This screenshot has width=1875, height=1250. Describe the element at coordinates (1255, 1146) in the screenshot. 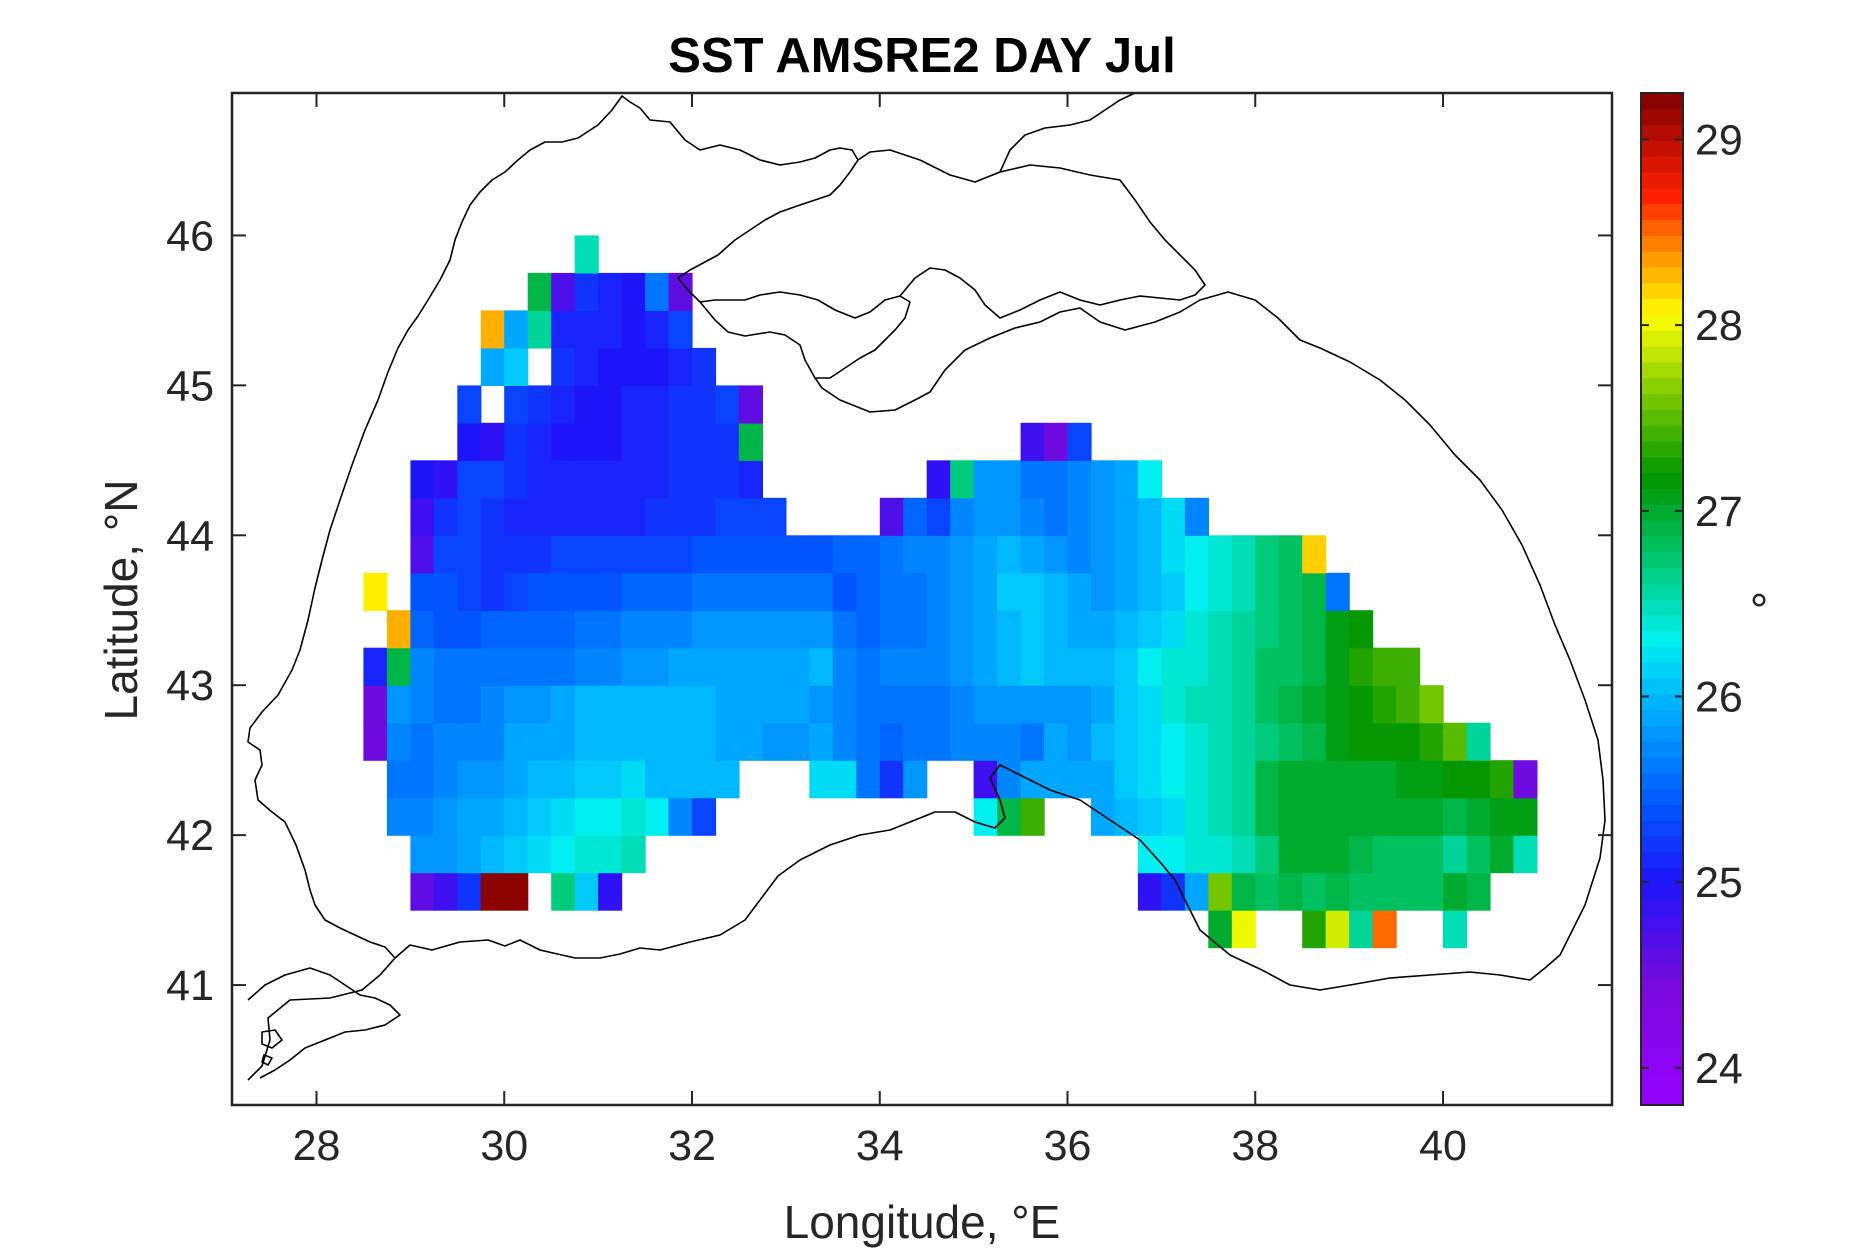

I see `x-tick-label: 38` at that location.